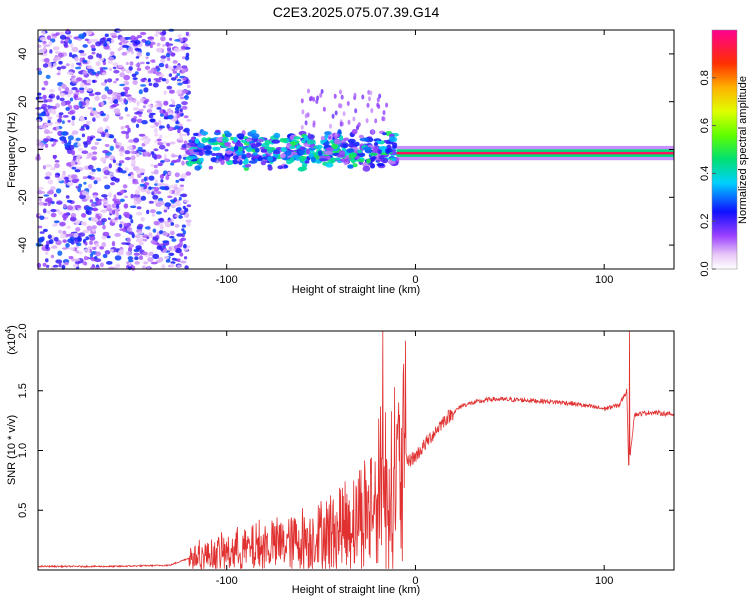  Describe the element at coordinates (705, 268) in the screenshot. I see `colorbar-tick-label: 0.0` at that location.